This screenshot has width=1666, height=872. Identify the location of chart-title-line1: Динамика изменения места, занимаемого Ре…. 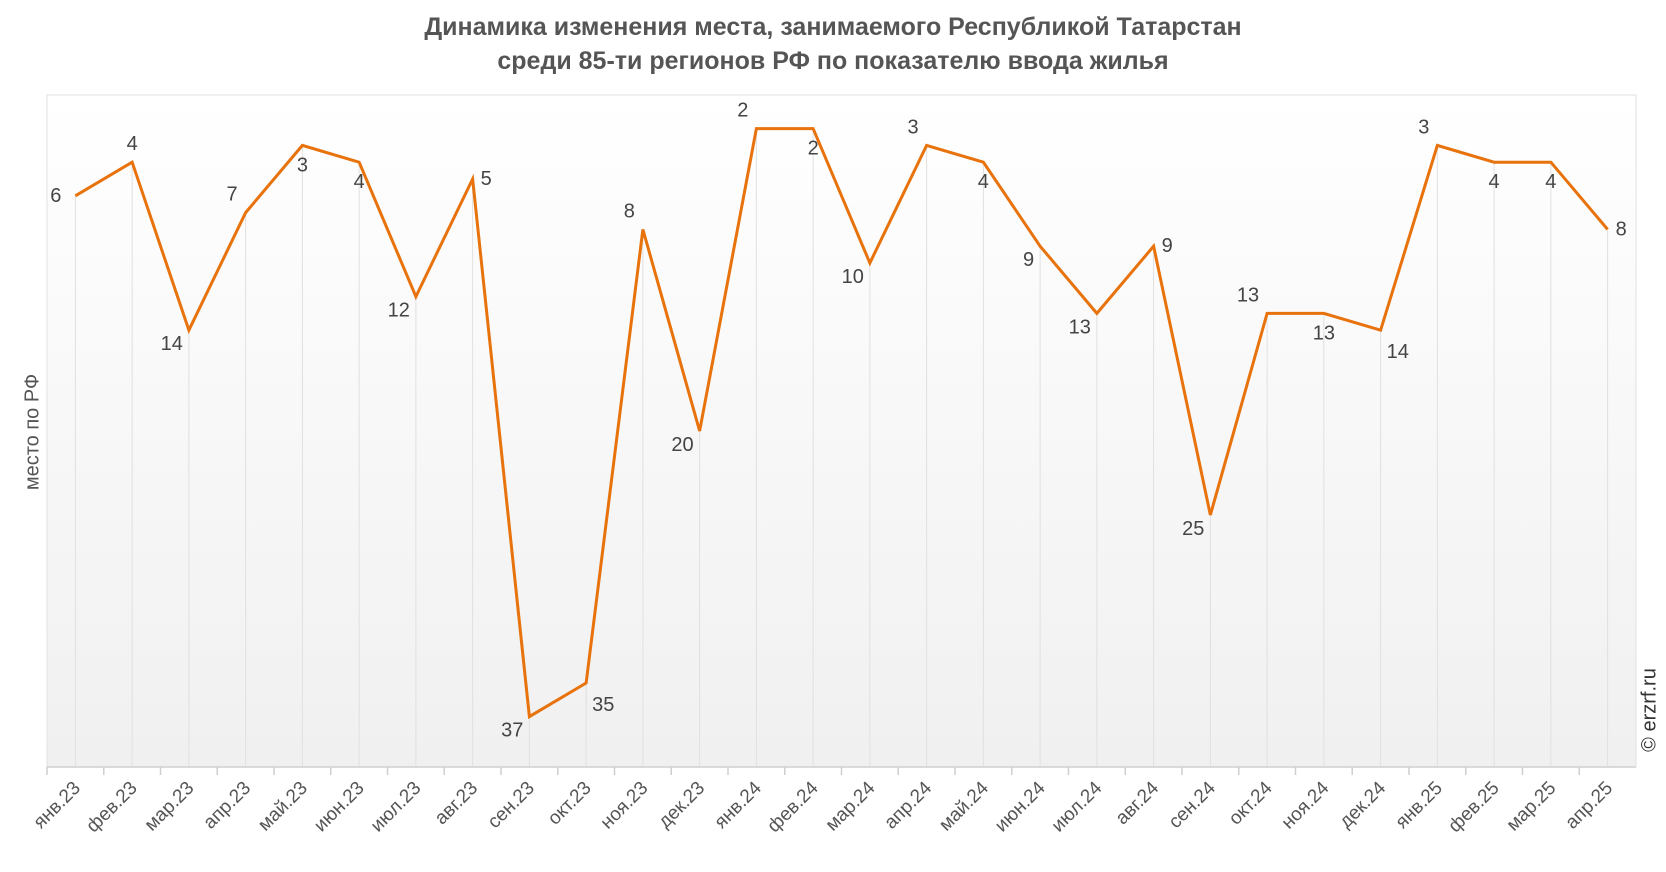
(833, 27).